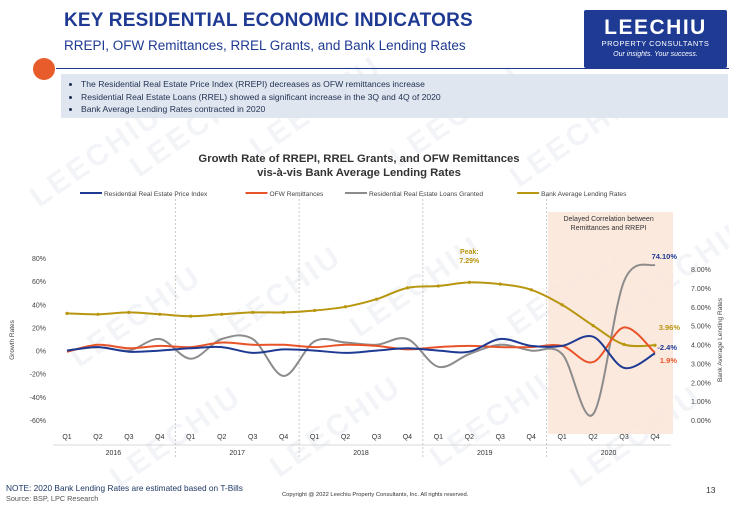 The image size is (729, 507). I want to click on logo-slogan: Our insights. Your success., so click(655, 54).